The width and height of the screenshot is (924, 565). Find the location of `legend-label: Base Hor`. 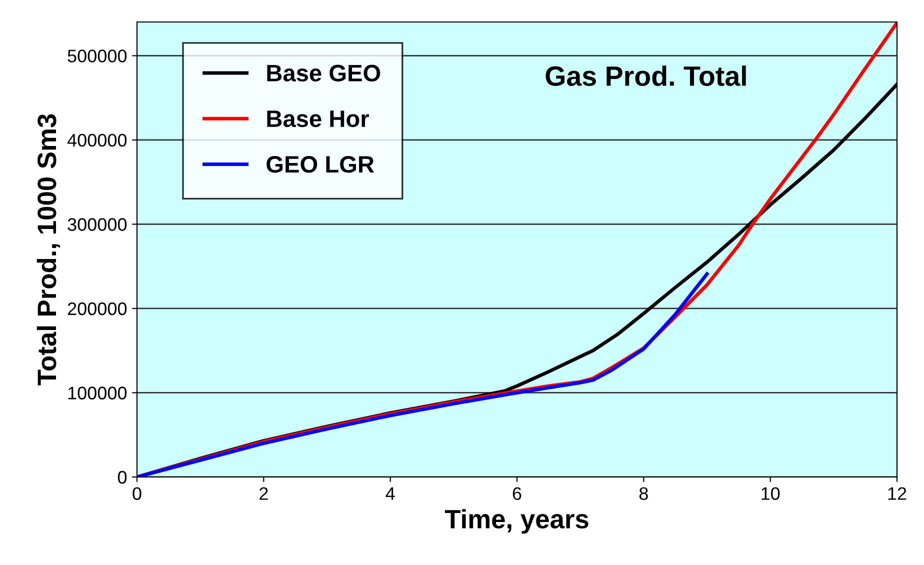

legend-label: Base Hor is located at coordinates (318, 119).